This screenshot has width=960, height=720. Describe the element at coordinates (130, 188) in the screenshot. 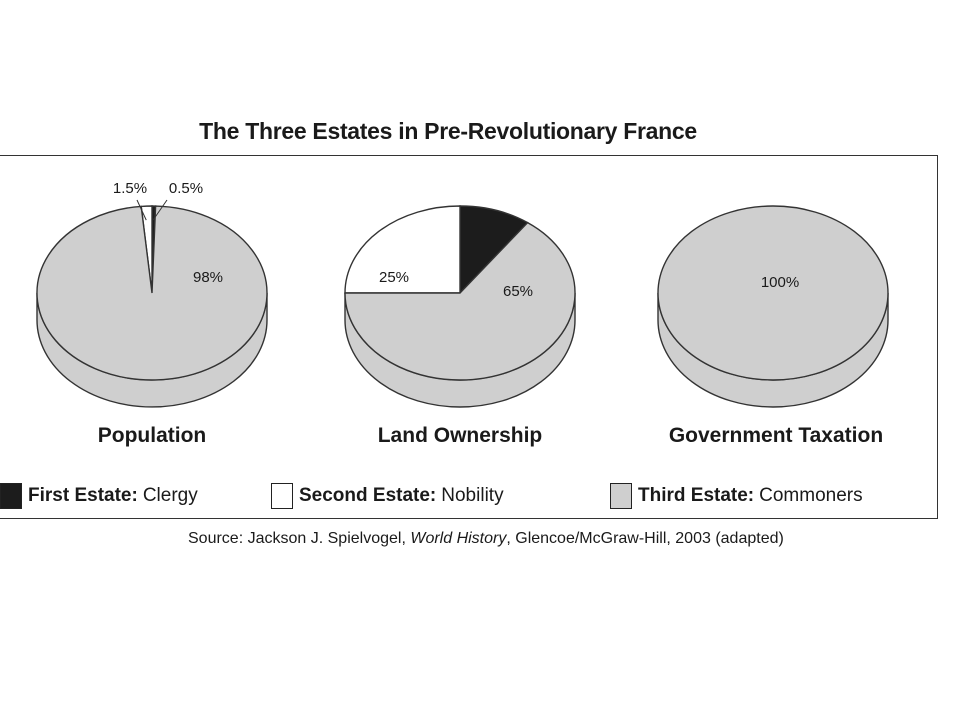

I see `slice-label-second: 1.5%` at that location.